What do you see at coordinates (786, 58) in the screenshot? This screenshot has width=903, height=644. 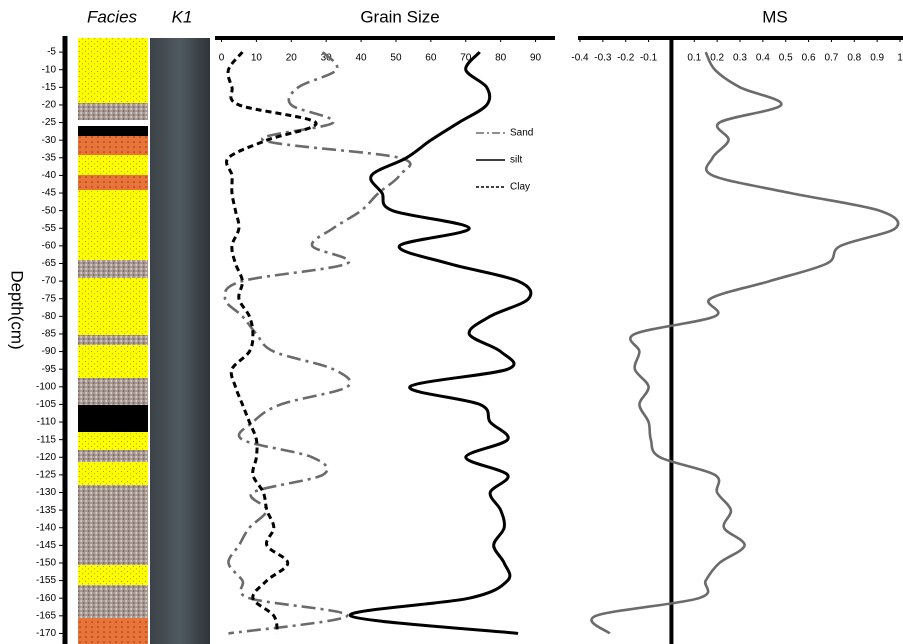 I see `x-tick-label: 0.5` at bounding box center [786, 58].